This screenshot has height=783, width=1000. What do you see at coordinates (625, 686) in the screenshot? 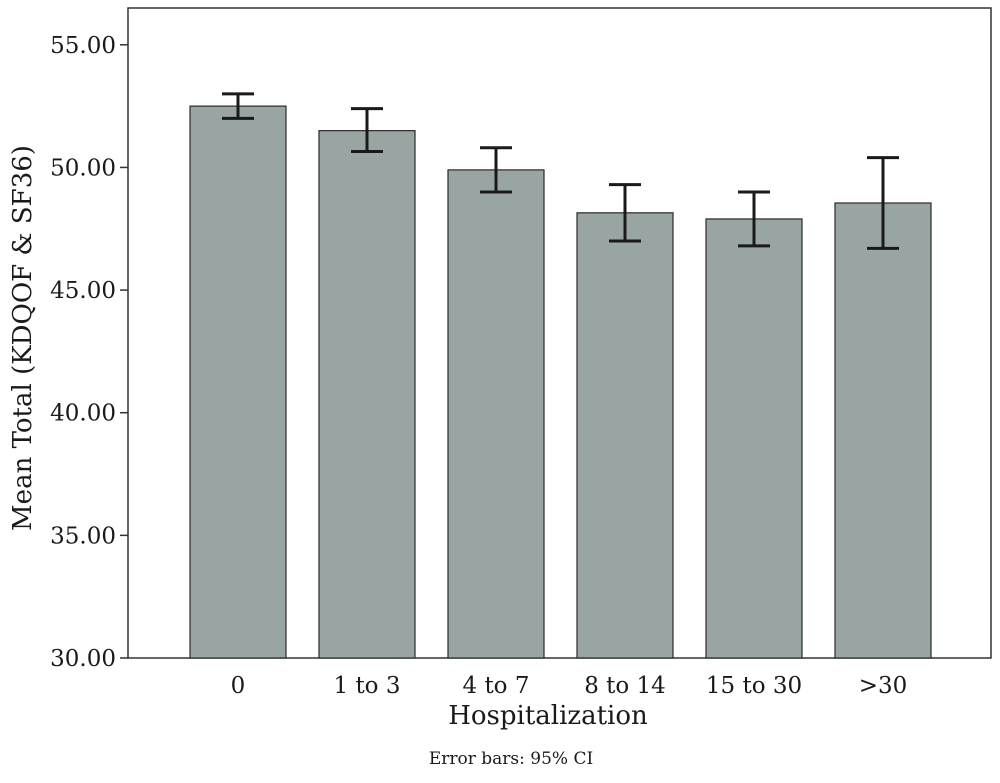
I see `x-tick-label: 8 to 14` at bounding box center [625, 686].